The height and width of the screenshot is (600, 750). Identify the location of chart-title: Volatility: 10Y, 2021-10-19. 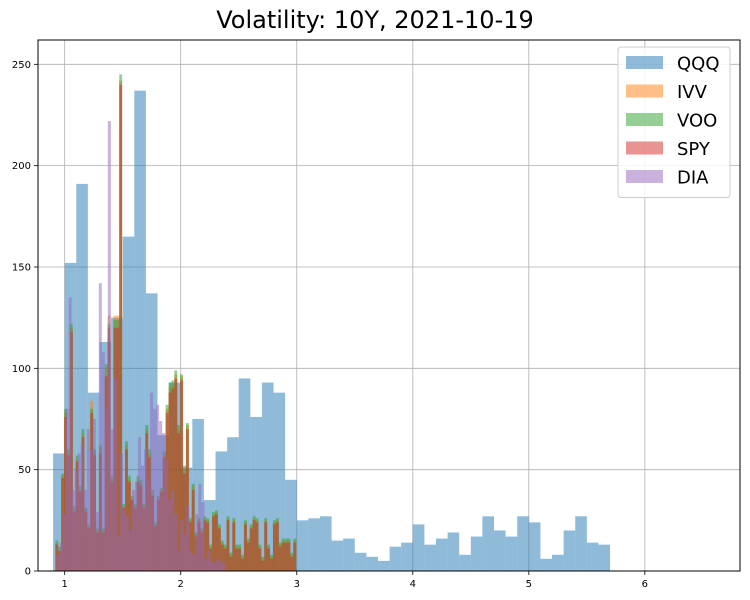
(375, 20).